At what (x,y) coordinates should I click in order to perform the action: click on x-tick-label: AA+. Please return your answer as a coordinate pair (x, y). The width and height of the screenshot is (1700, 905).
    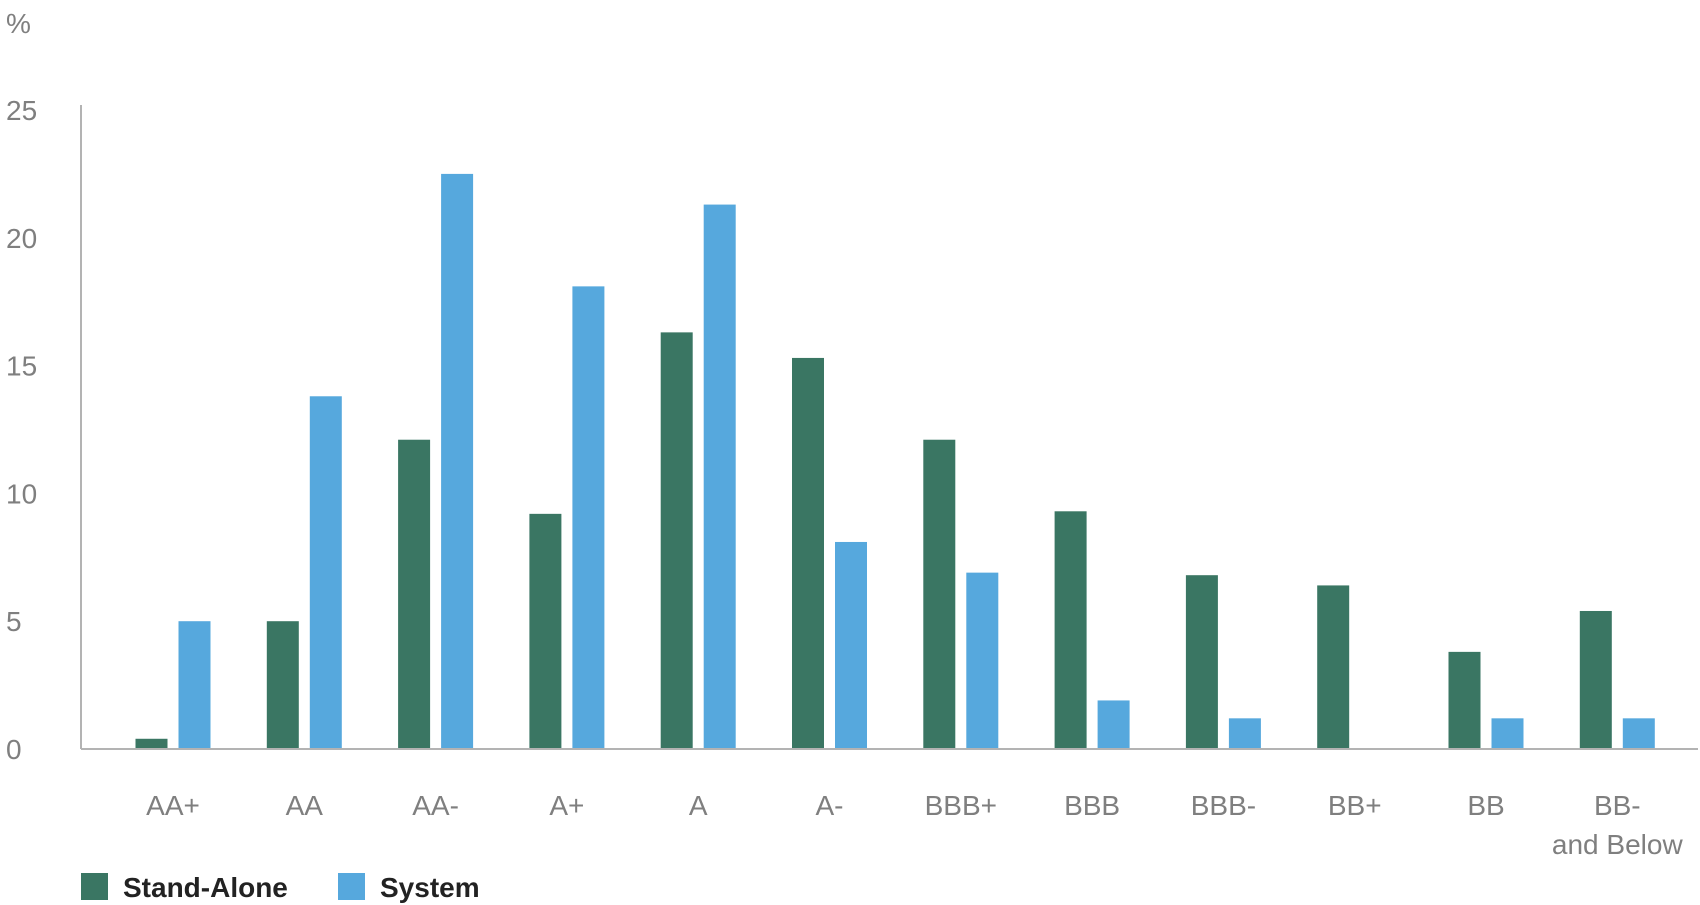
    Looking at the image, I should click on (173, 805).